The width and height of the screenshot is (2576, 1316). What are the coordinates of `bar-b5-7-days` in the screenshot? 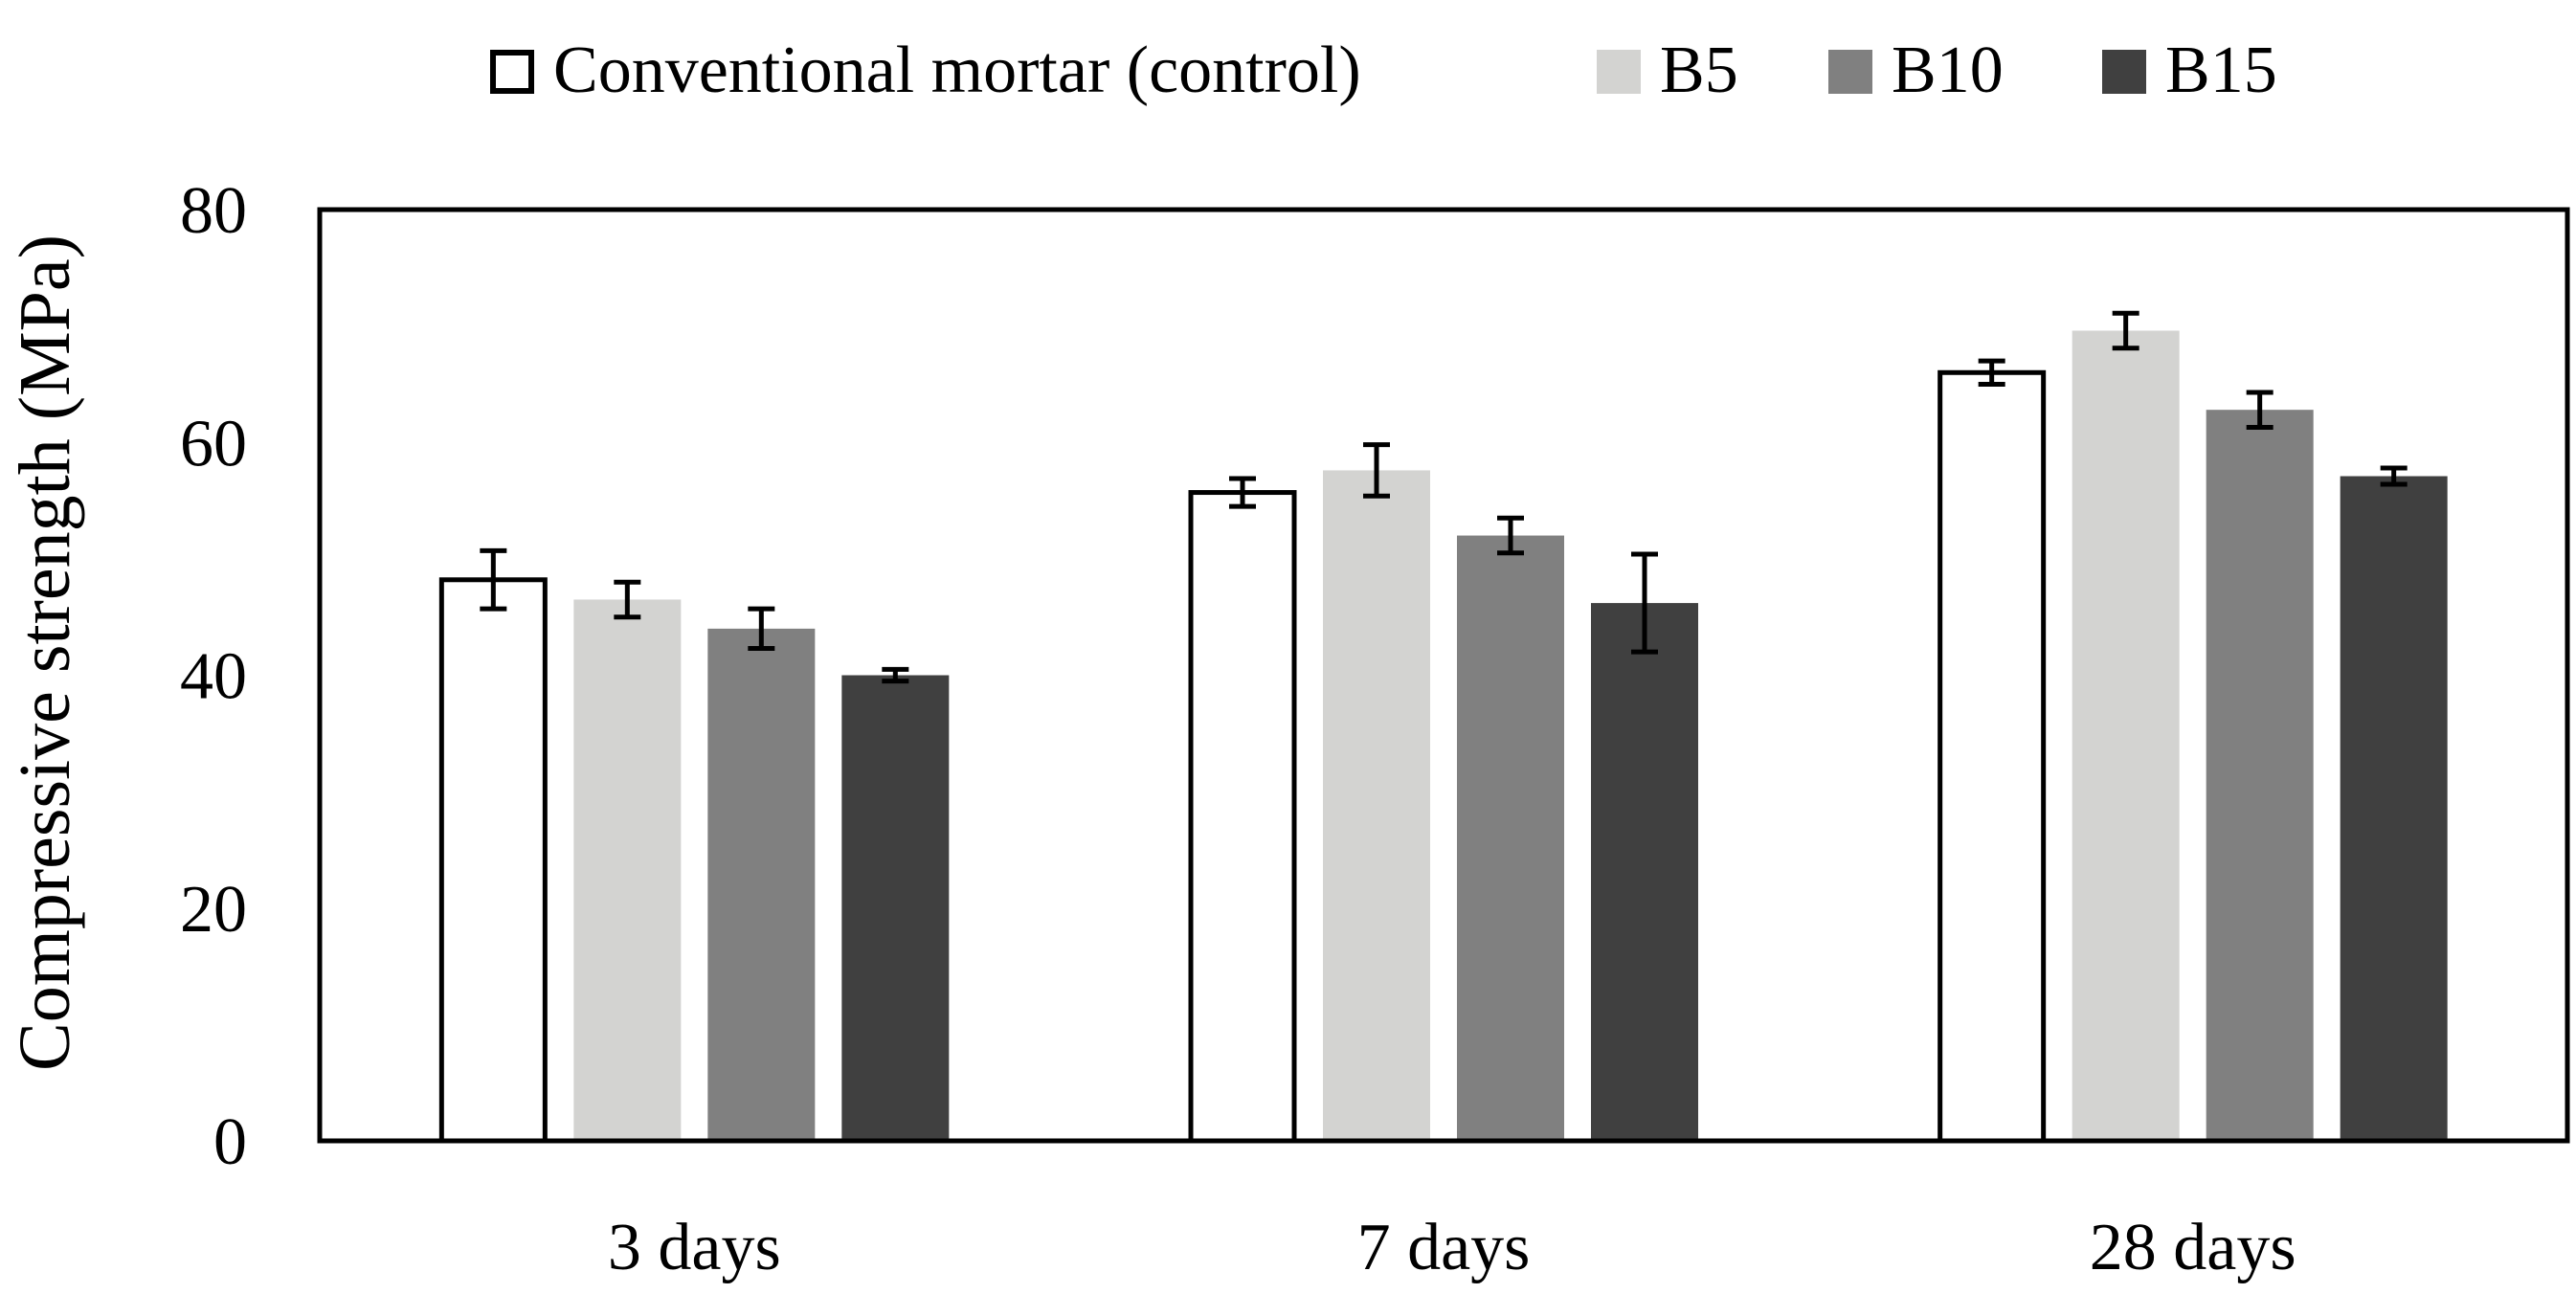 It's located at (1376, 805).